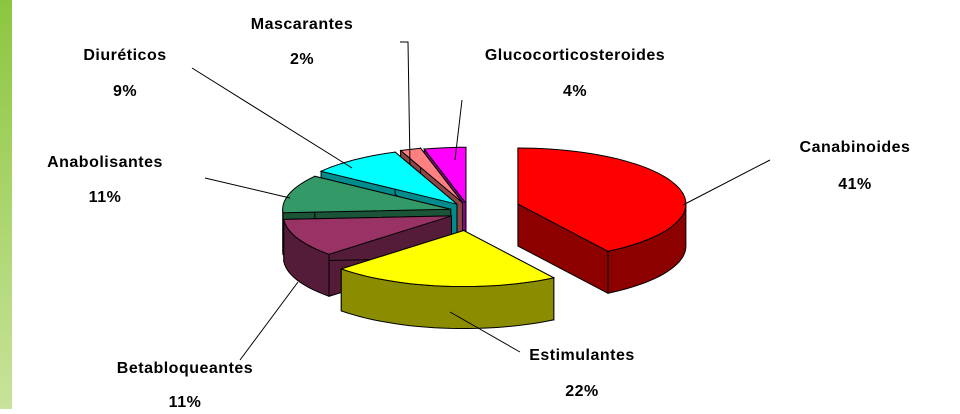  What do you see at coordinates (302, 59) in the screenshot?
I see `value-label: 2%` at bounding box center [302, 59].